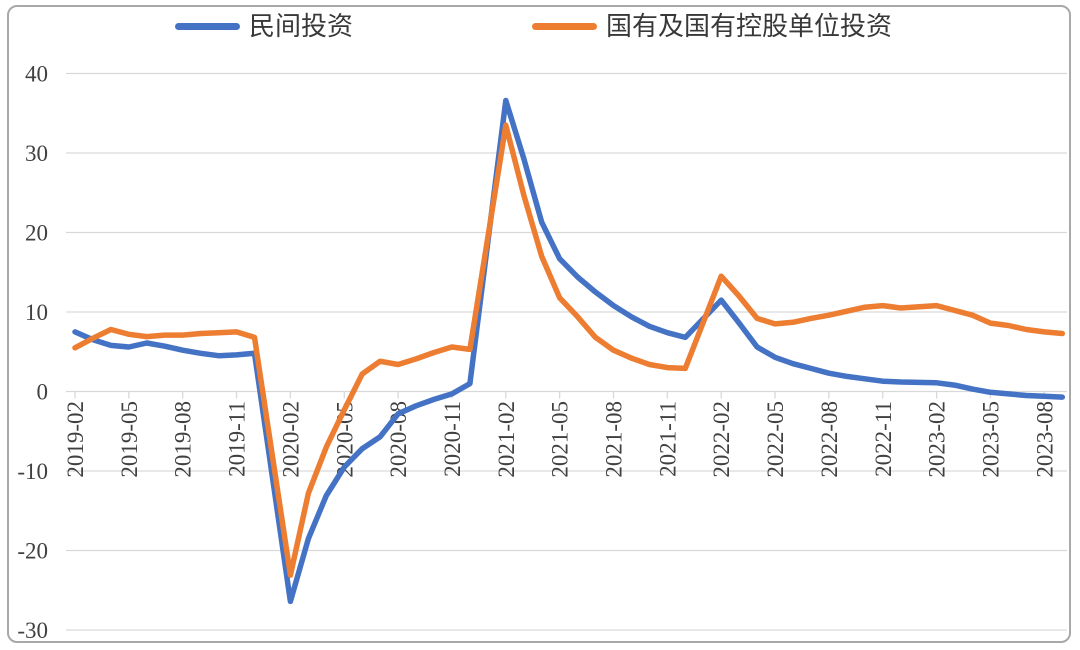  Describe the element at coordinates (129, 439) in the screenshot. I see `x-tick-label: 2019-05` at that location.